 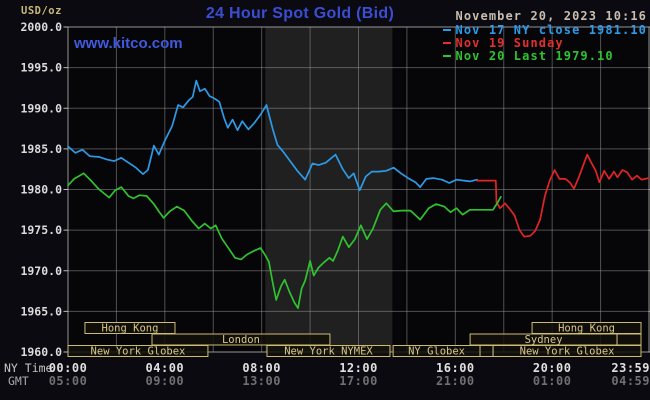 I want to click on x-axis-gmt-label: 17:00, so click(x=358, y=381).